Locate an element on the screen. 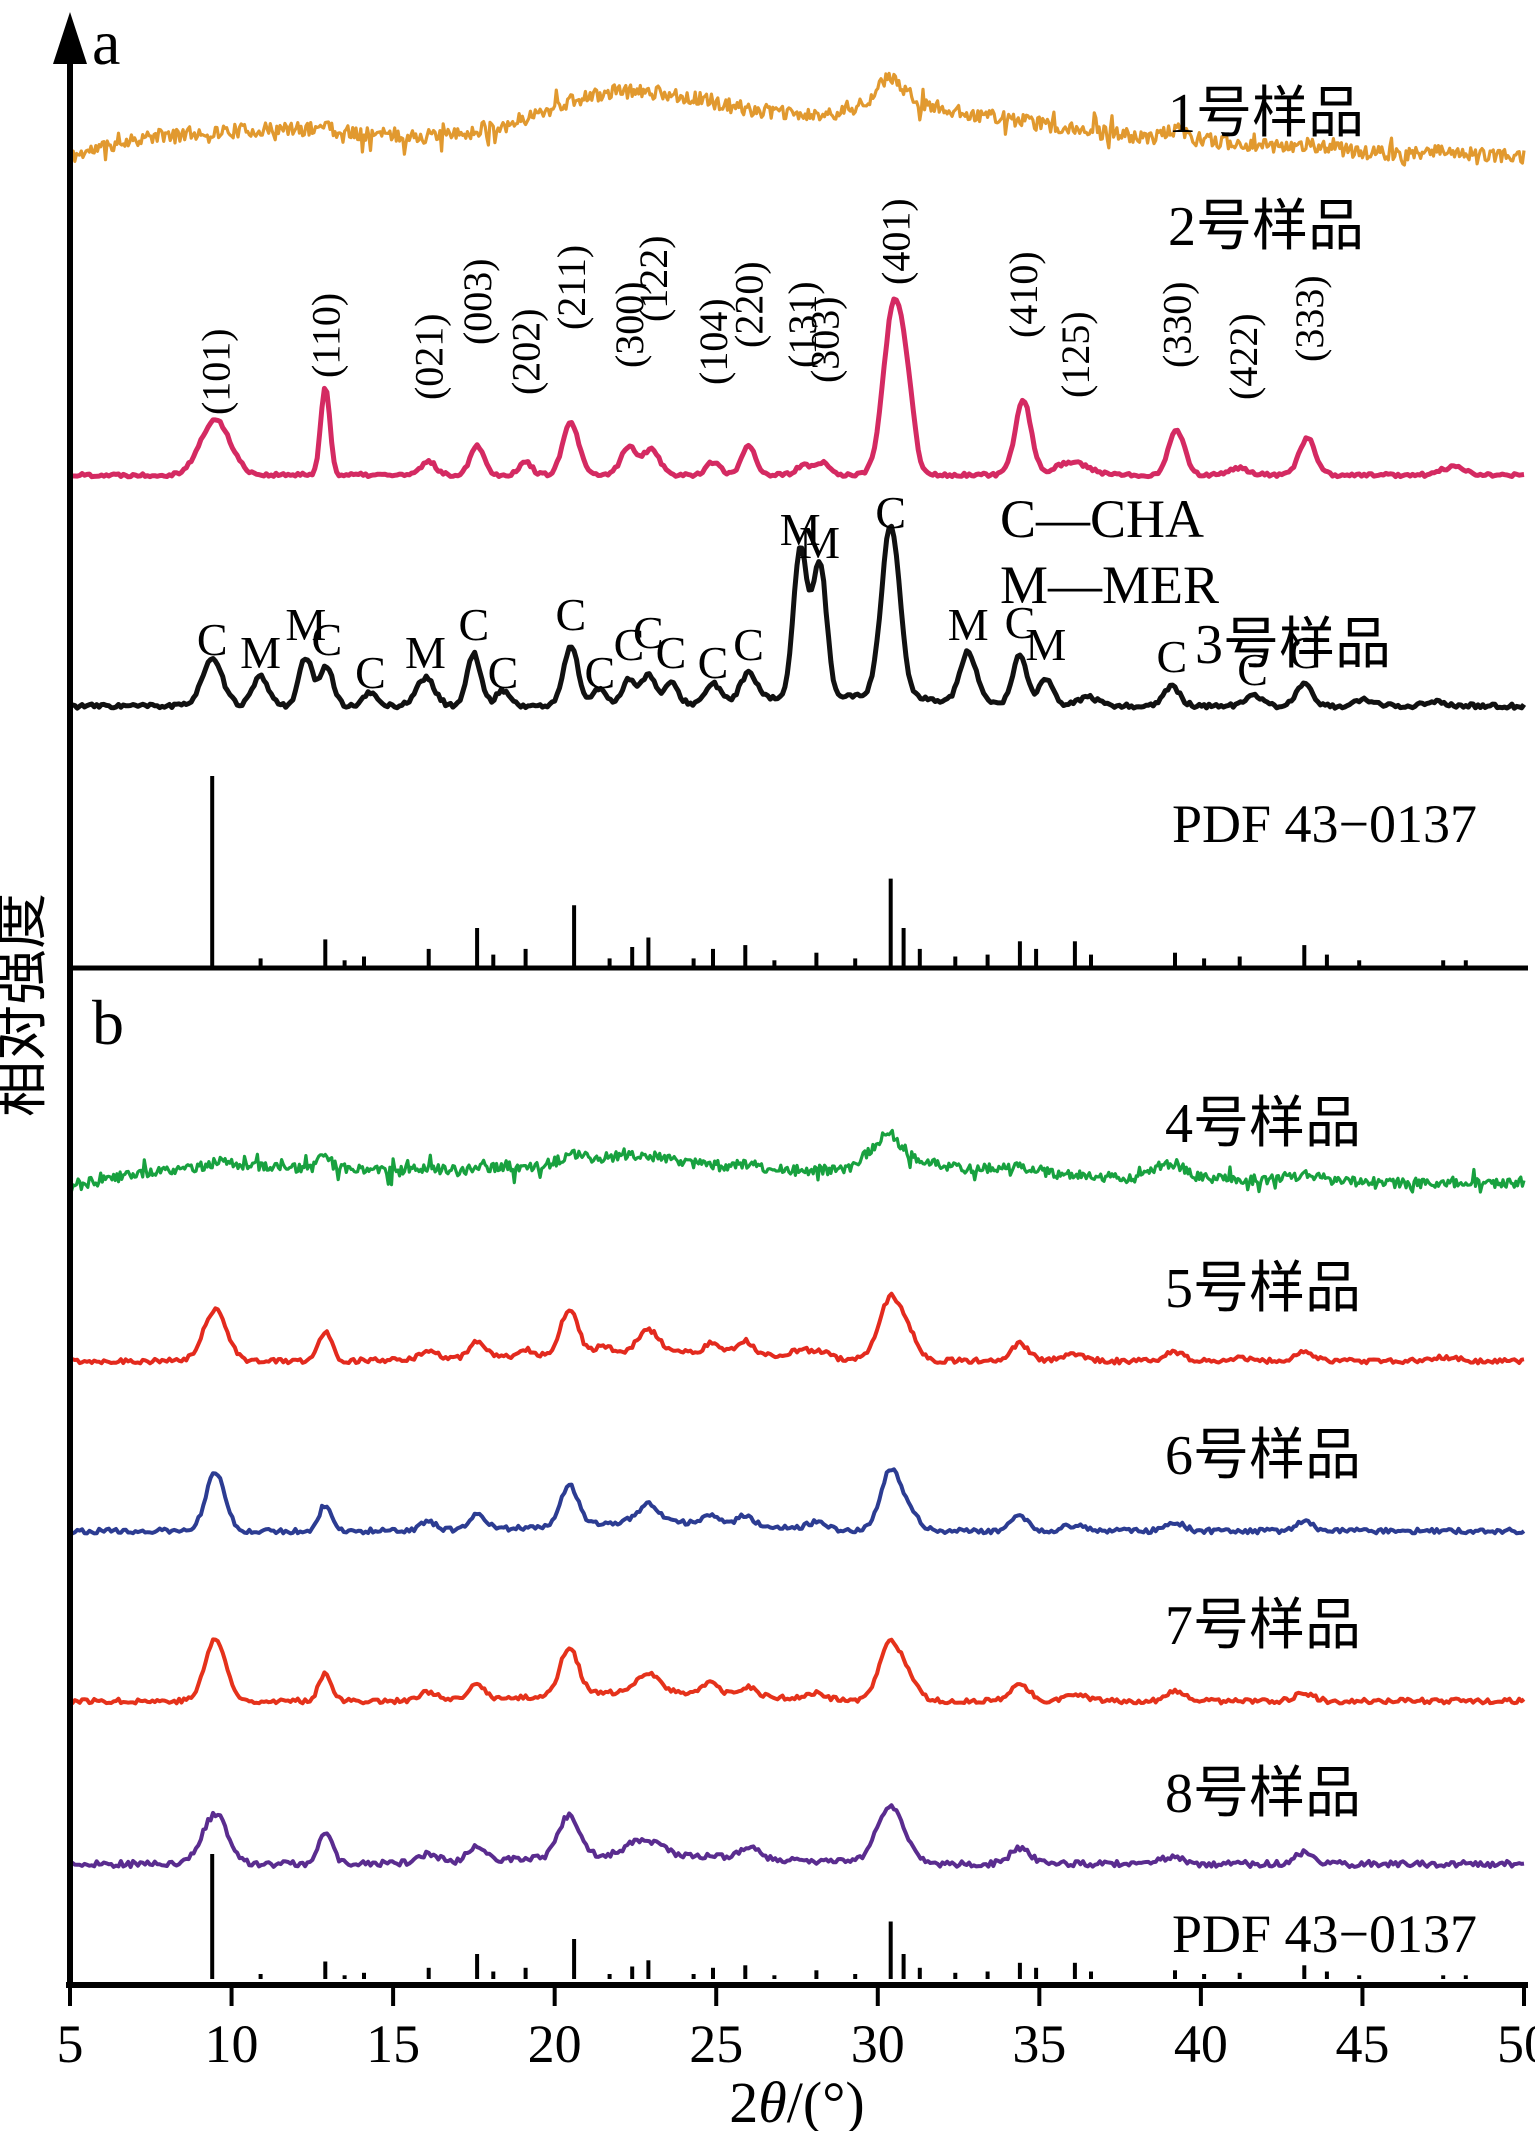  x-tick-label: 30 is located at coordinates (878, 2044).